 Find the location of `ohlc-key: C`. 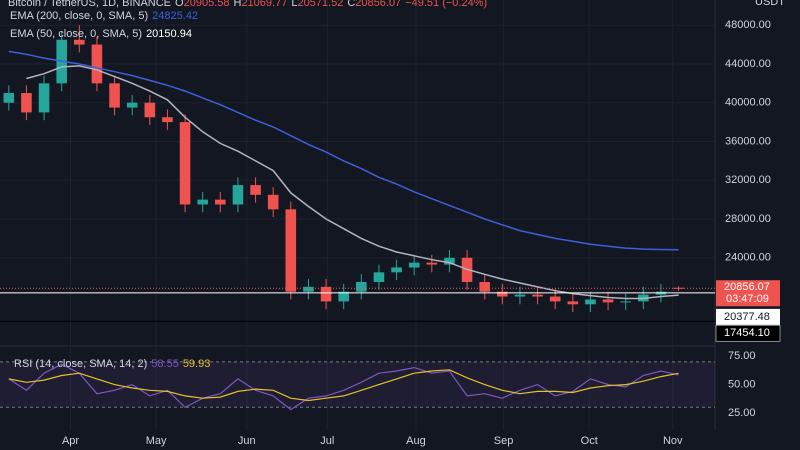

ohlc-key: C is located at coordinates (351, 4).